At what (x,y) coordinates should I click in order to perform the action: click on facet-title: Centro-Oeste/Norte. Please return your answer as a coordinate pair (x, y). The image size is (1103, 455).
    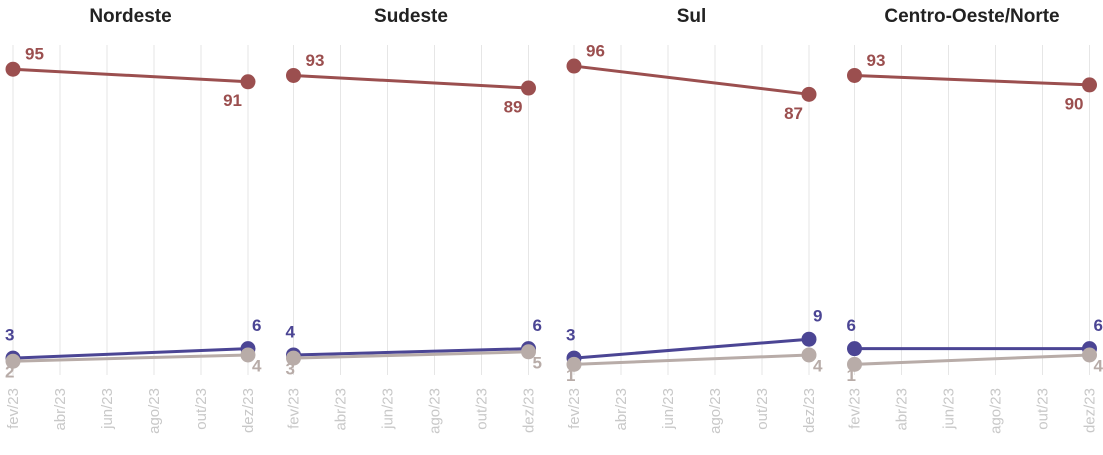
    Looking at the image, I should click on (971, 16).